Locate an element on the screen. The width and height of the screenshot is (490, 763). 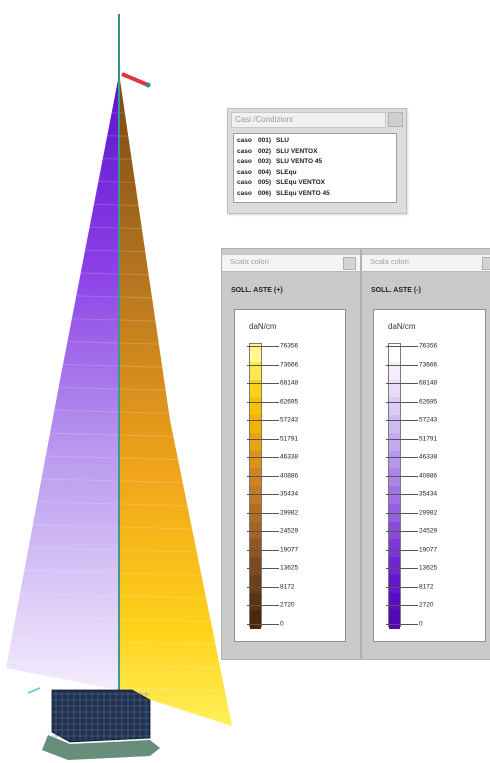
load-case-row: caso 003) SLU VENTO 45 is located at coordinates (315, 162).